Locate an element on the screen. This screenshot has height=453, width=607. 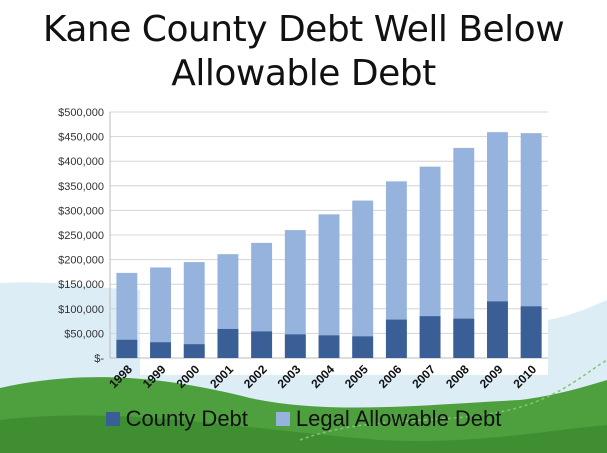
y-tick-label: $200,000 is located at coordinates (81, 261).